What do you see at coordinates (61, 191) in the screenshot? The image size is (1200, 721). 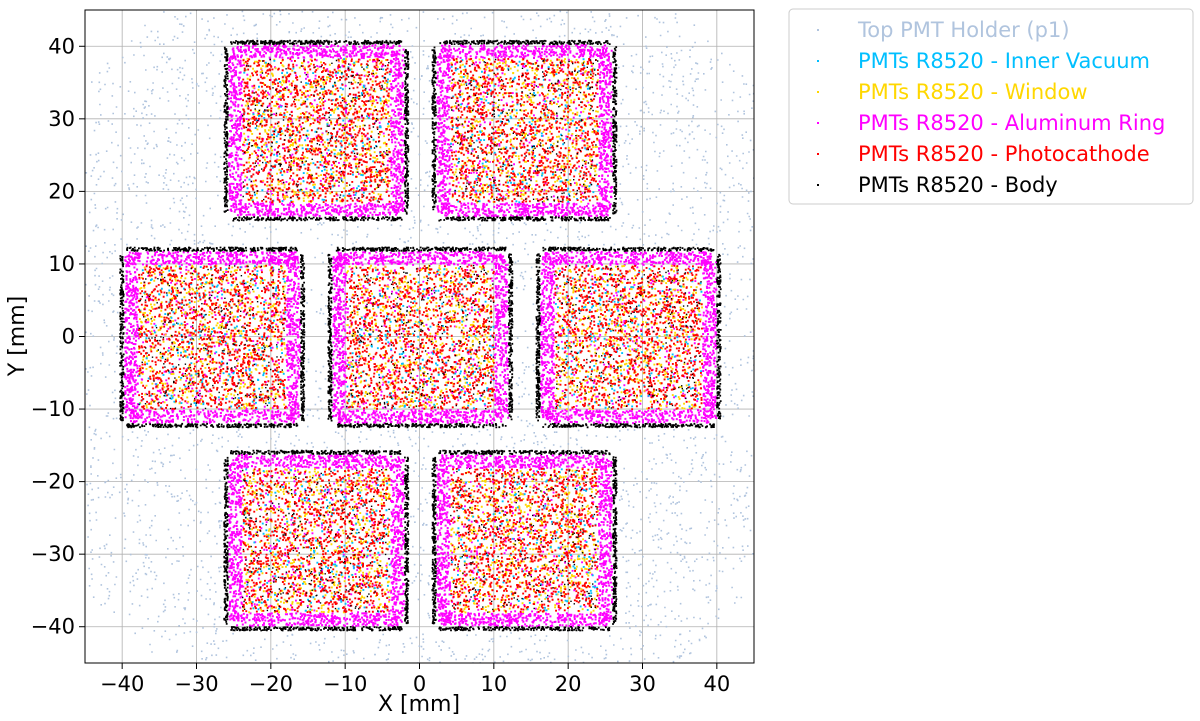 I see `y-tick-label: 20` at bounding box center [61, 191].